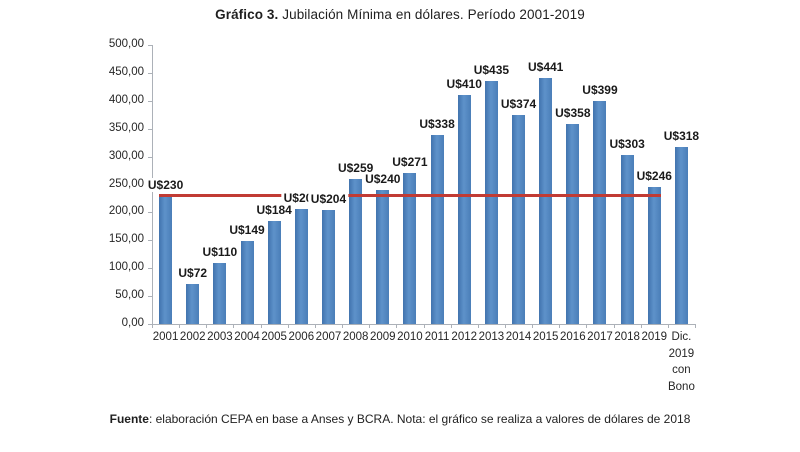 The image size is (800, 452). I want to click on reference-line, so click(410, 196).